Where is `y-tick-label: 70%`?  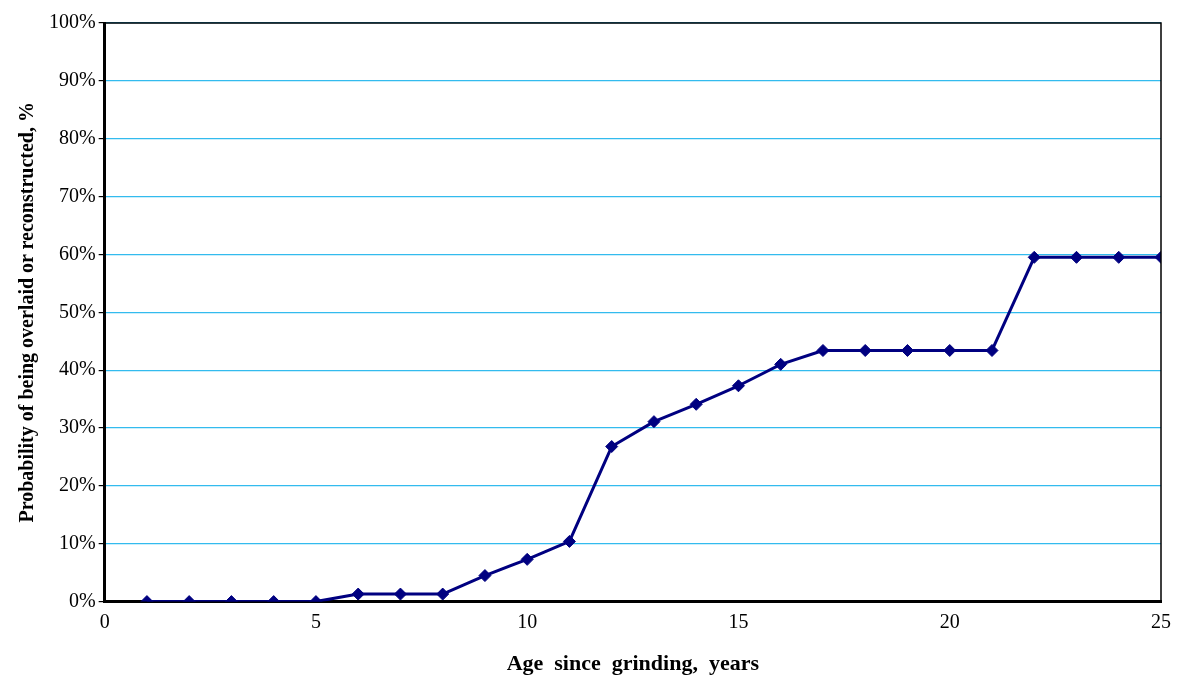
y-tick-label: 70% is located at coordinates (77, 194).